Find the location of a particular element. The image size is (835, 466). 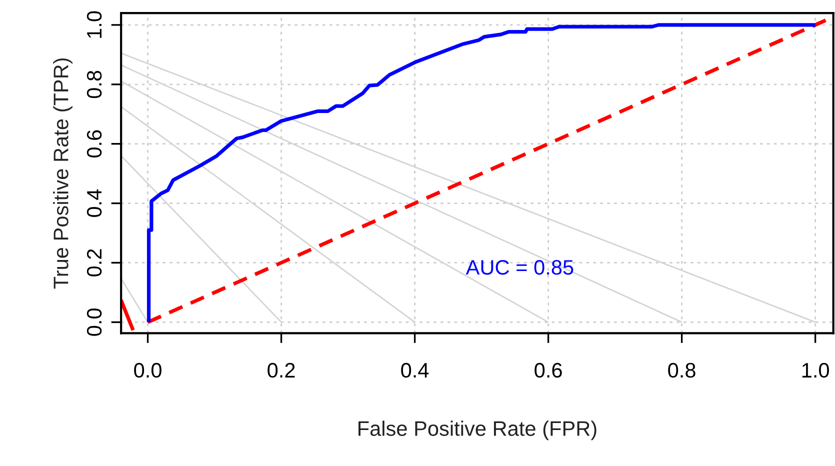

x-tick-label: 0.0 is located at coordinates (148, 370).